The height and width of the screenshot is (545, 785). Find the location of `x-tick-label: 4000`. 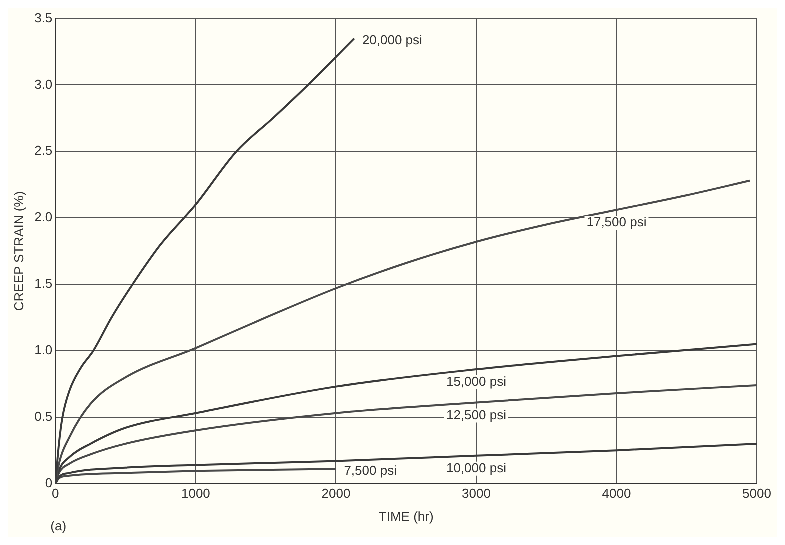

x-tick-label: 4000 is located at coordinates (617, 494).